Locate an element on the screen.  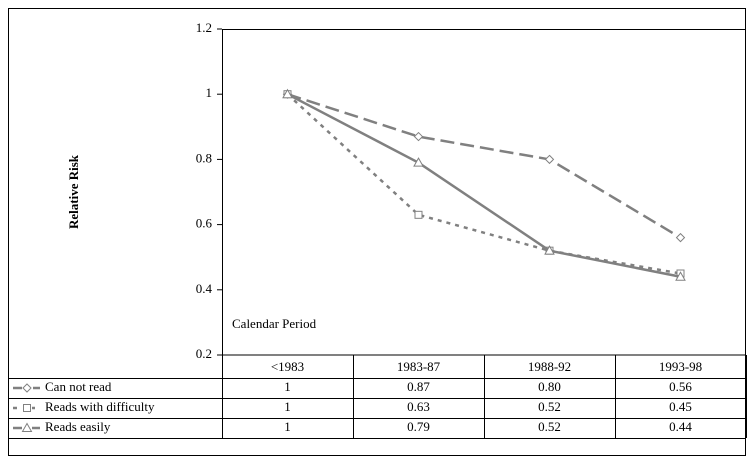
y-tick-label: 1 is located at coordinates (209, 92).